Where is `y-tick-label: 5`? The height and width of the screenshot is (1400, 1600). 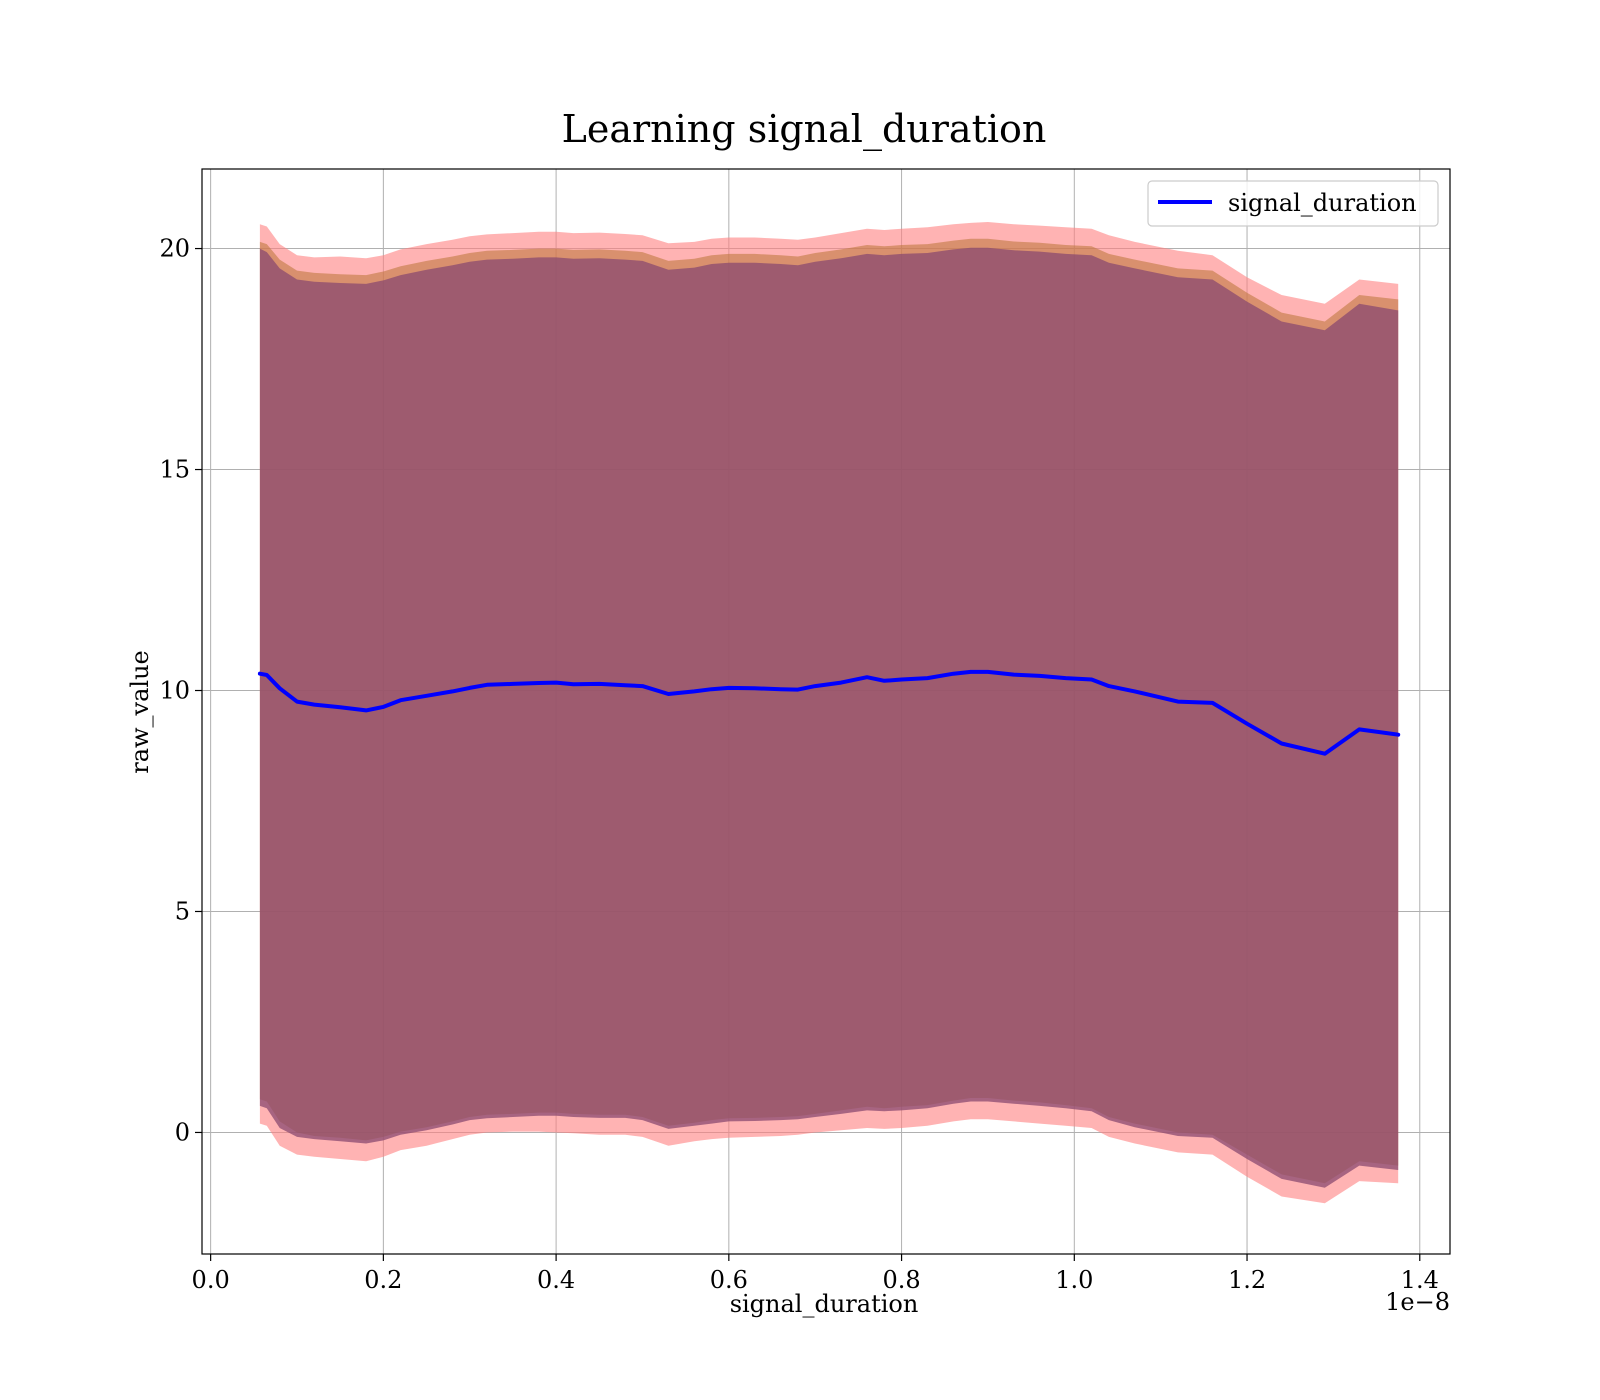 y-tick-label: 5 is located at coordinates (182, 911).